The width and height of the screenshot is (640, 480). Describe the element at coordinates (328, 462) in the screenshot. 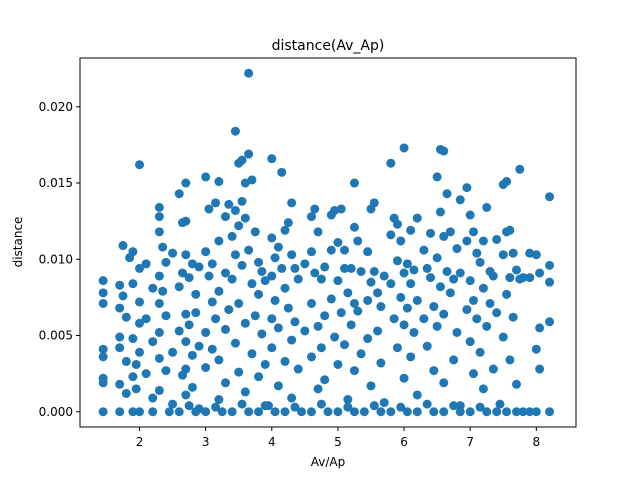

I see `x-axis-label: Av/Ap` at that location.